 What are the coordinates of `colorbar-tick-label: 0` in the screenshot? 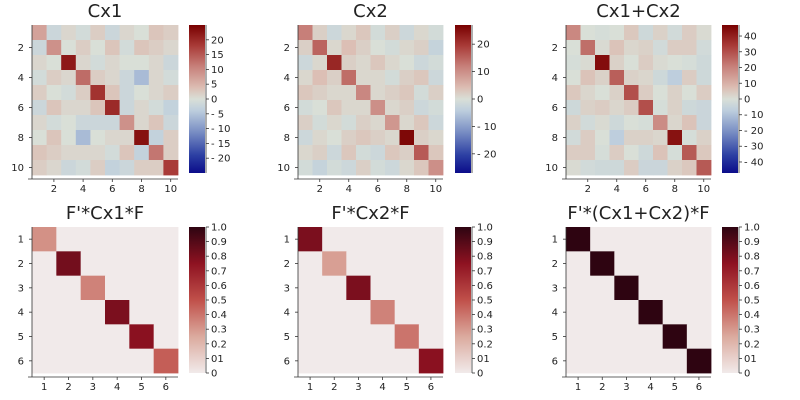 It's located at (747, 374).